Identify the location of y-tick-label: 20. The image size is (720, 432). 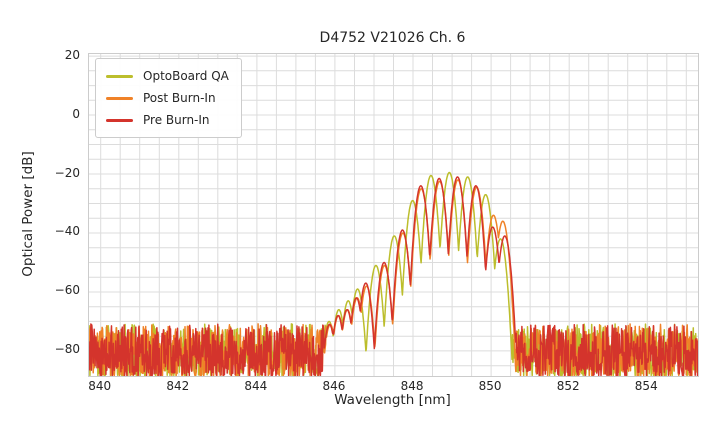
(72, 54).